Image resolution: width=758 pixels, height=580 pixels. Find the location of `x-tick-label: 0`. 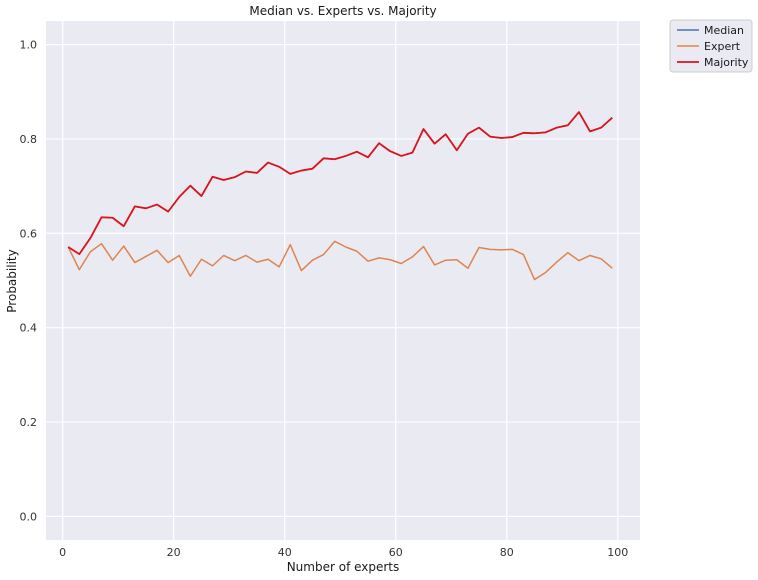

x-tick-label: 0 is located at coordinates (62, 552).